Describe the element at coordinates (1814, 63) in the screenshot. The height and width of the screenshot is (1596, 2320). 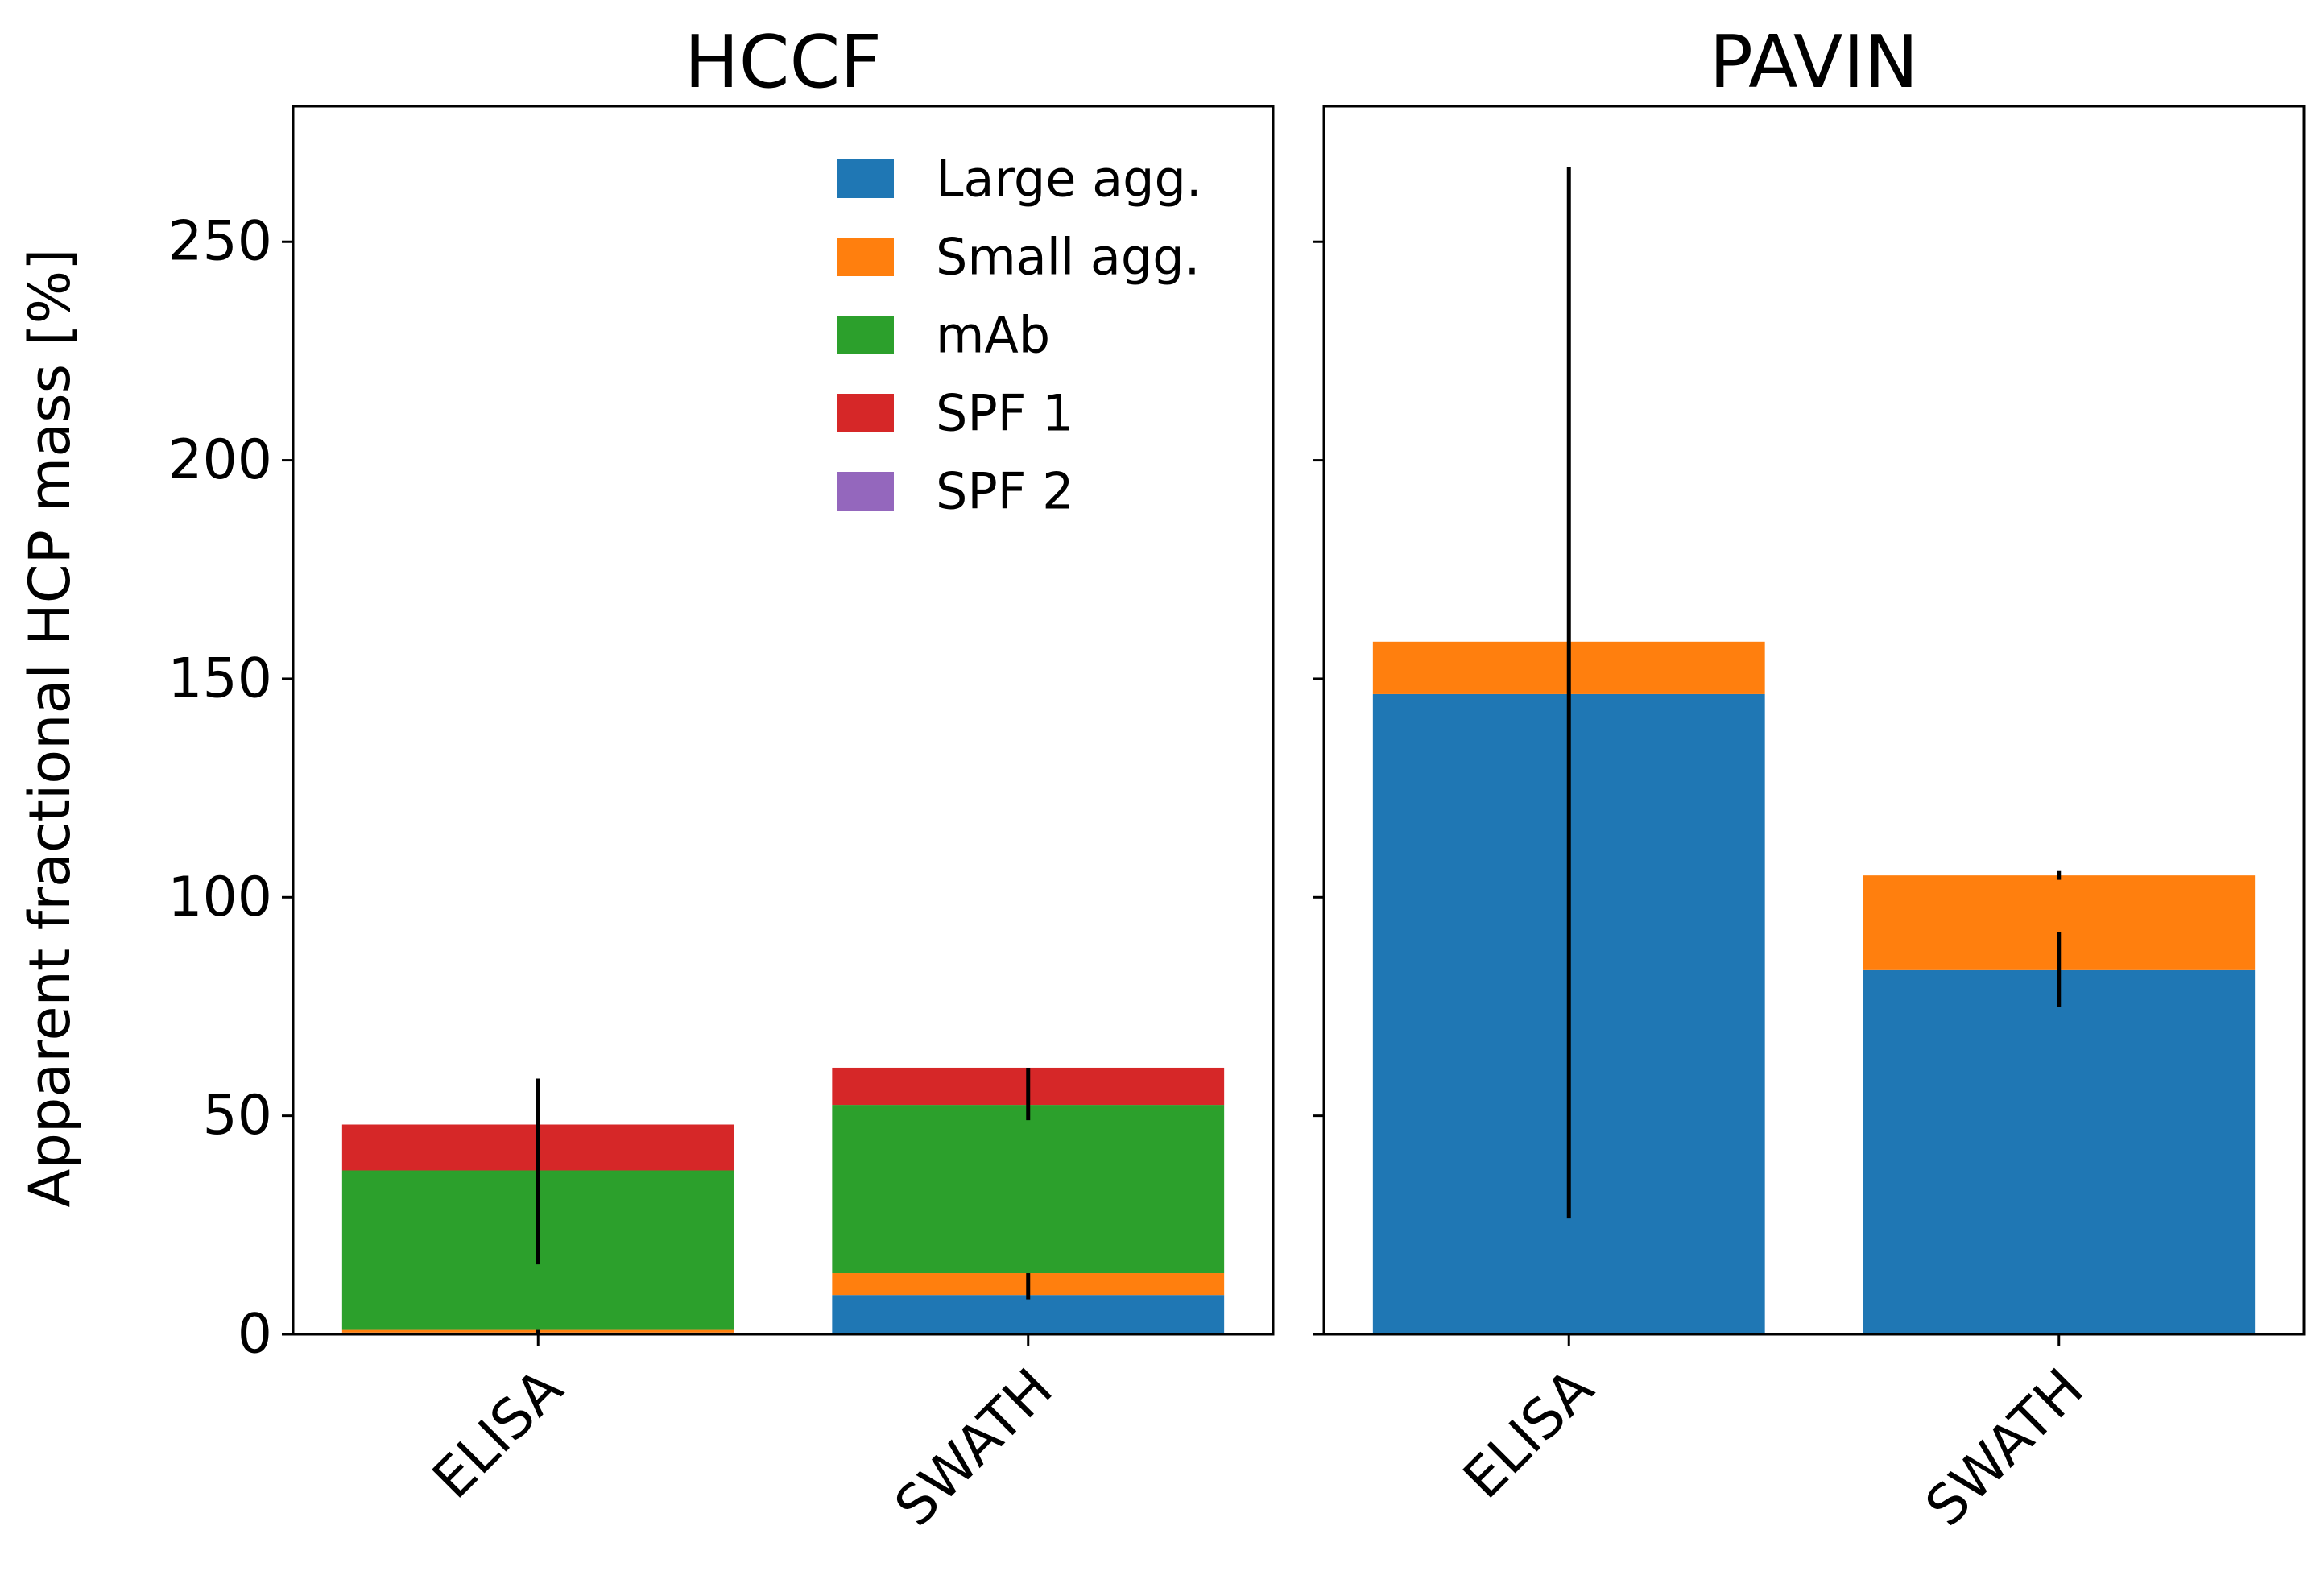
I see `panel-title: PAVIN` at that location.